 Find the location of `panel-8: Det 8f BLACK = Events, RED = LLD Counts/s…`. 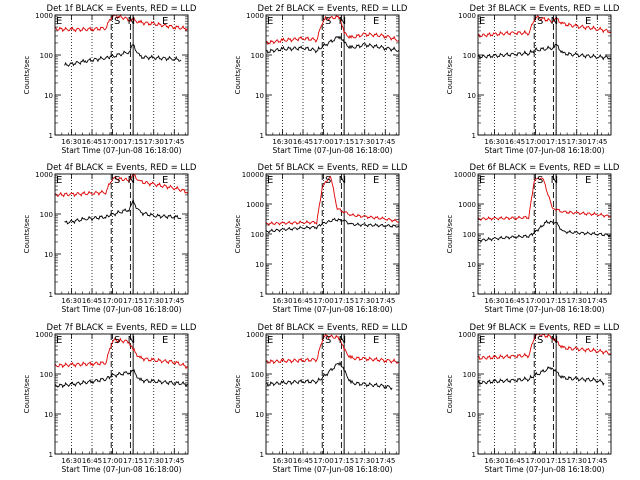

panel-8: Det 8f BLACK = Events, RED = LLD Counts/s… is located at coordinates (321, 398).